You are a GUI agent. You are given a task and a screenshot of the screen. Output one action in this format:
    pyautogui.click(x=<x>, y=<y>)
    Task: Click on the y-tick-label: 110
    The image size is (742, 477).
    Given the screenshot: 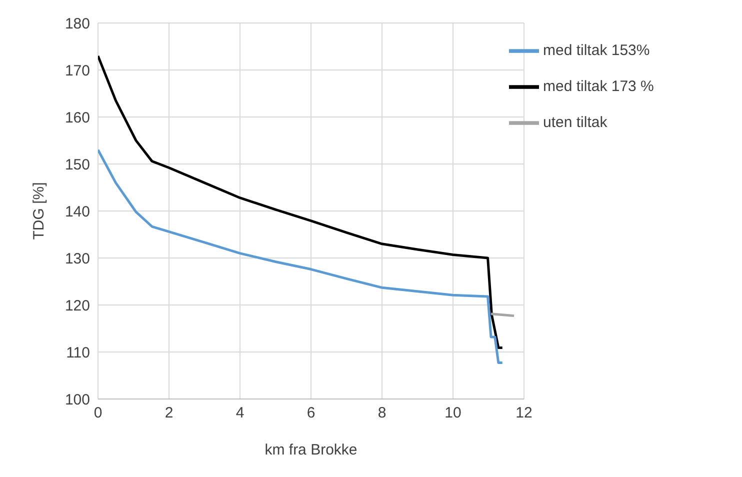 What is the action you would take?
    pyautogui.click(x=78, y=353)
    